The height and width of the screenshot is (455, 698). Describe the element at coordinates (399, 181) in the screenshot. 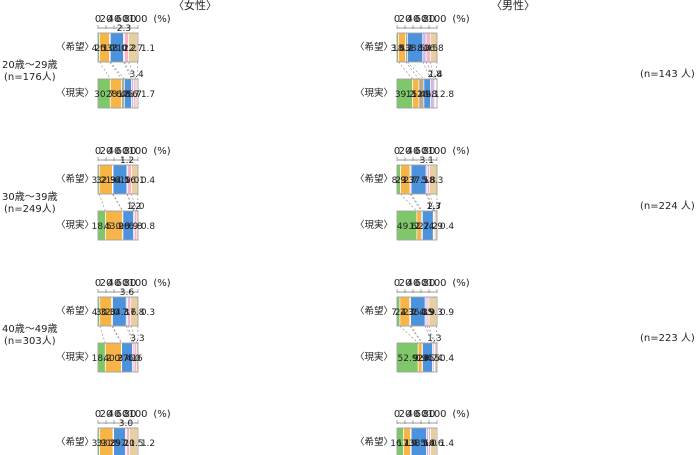

I see `data-label: 8.9` at that location.